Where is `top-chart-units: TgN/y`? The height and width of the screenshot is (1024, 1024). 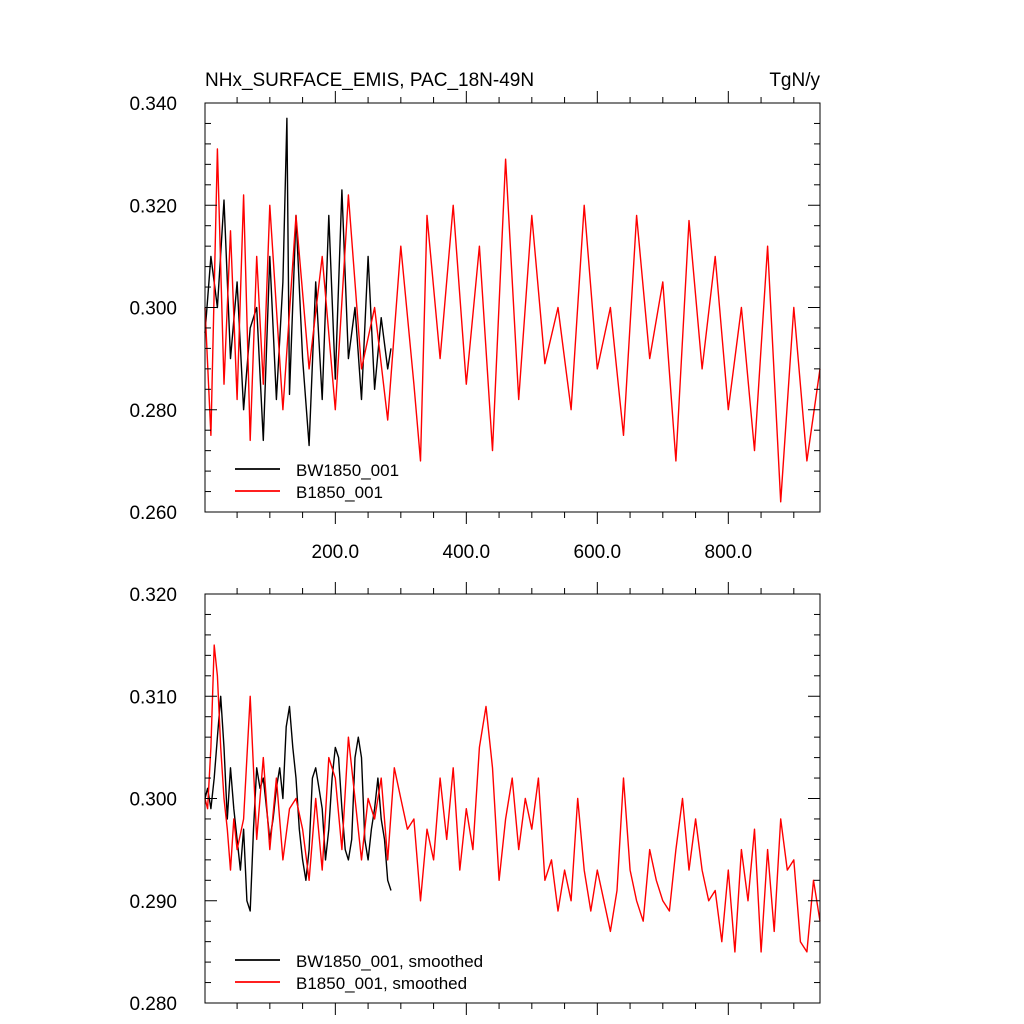 top-chart-units: TgN/y is located at coordinates (794, 80).